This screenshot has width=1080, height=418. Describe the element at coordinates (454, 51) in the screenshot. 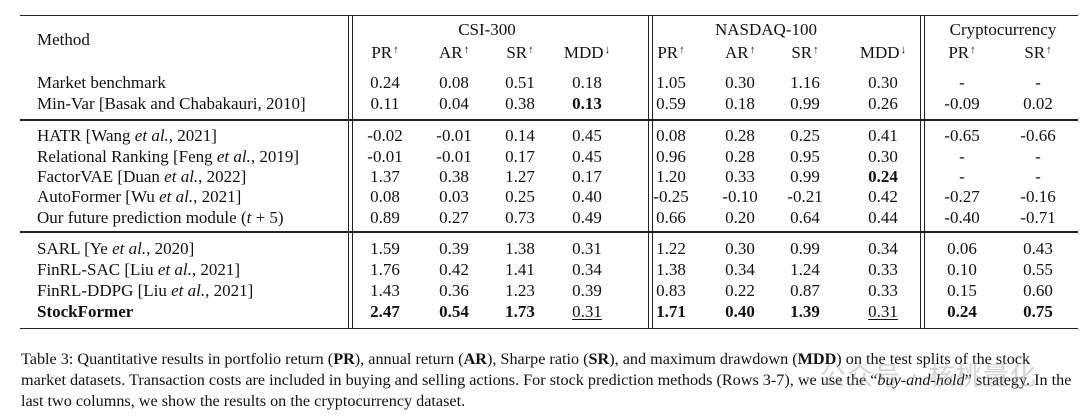

I see `header-col: AR↑` at that location.